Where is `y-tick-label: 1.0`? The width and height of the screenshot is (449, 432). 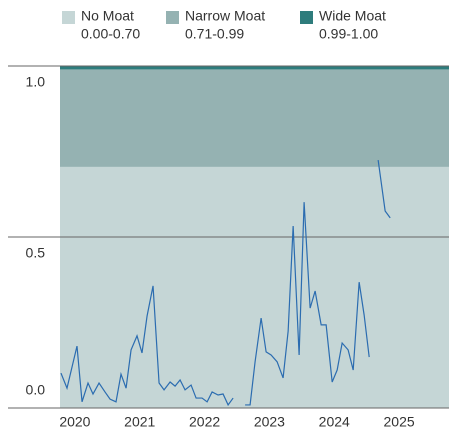
y-tick-label: 1.0 is located at coordinates (36, 82).